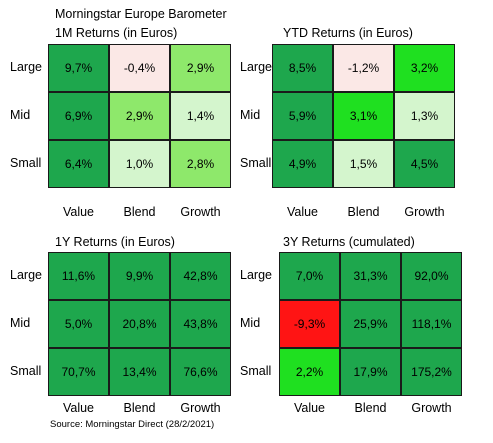 This screenshot has width=493, height=443. Describe the element at coordinates (363, 164) in the screenshot. I see `heatmap-cell: 1,5%` at that location.